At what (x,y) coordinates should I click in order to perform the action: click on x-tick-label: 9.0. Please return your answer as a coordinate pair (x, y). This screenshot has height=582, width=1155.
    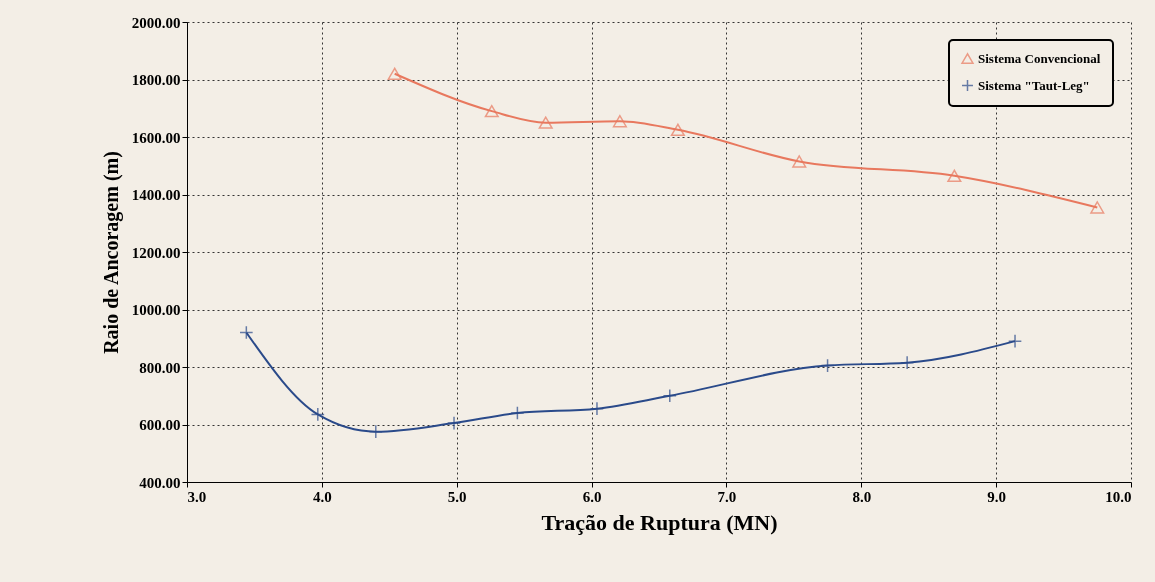
    Looking at the image, I should click on (997, 496).